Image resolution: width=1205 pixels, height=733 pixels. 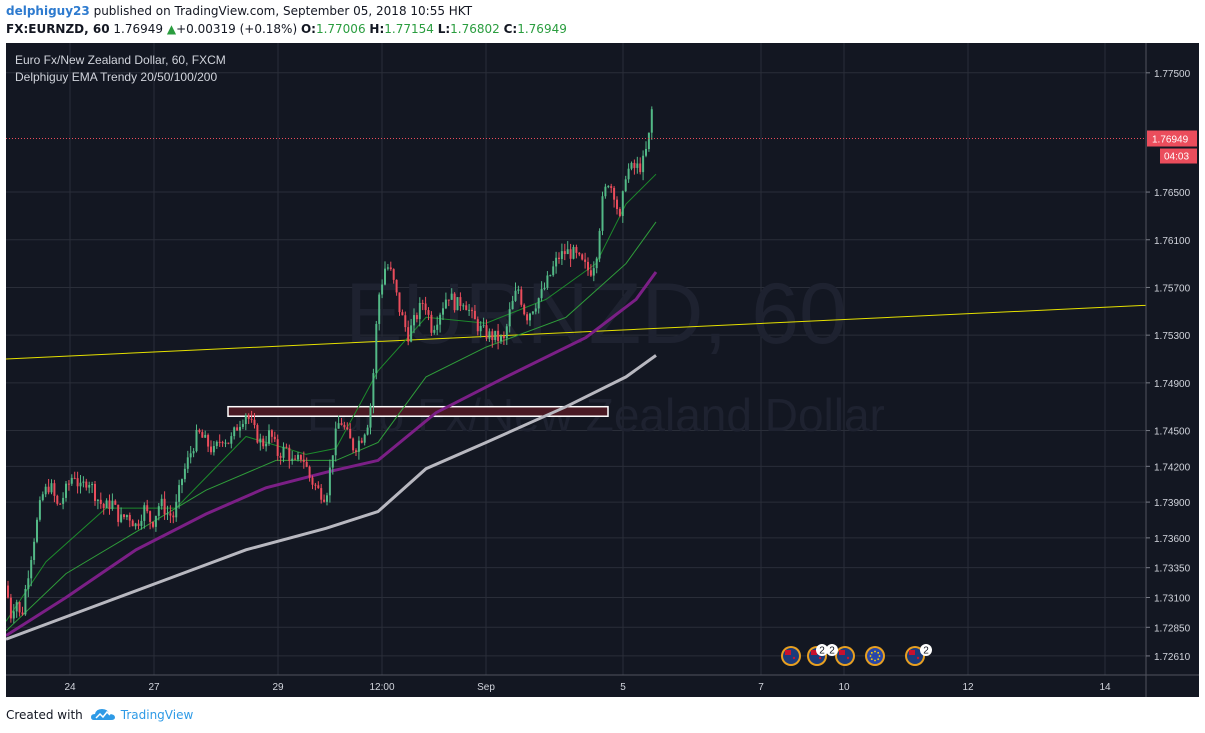 I want to click on change-value: +0.00319 (+0.18%), so click(x=237, y=29).